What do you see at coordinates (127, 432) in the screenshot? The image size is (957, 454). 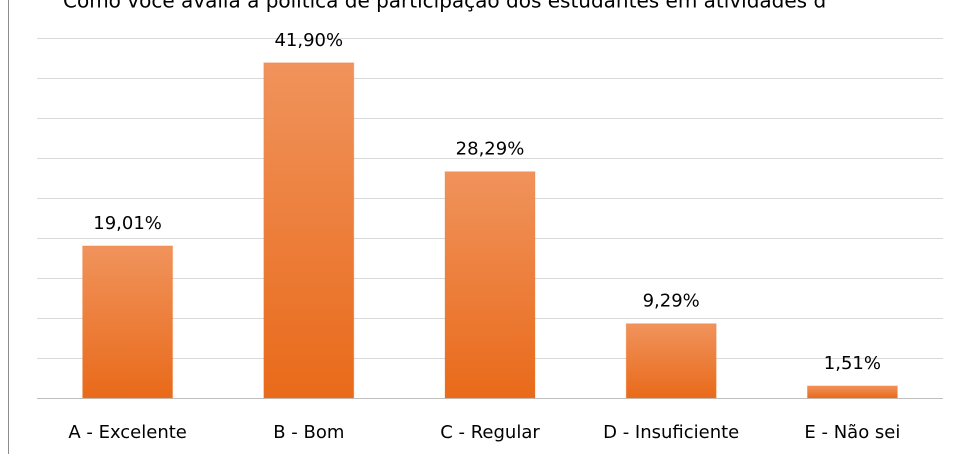 I see `x-tick-label: A - Excelente` at bounding box center [127, 432].